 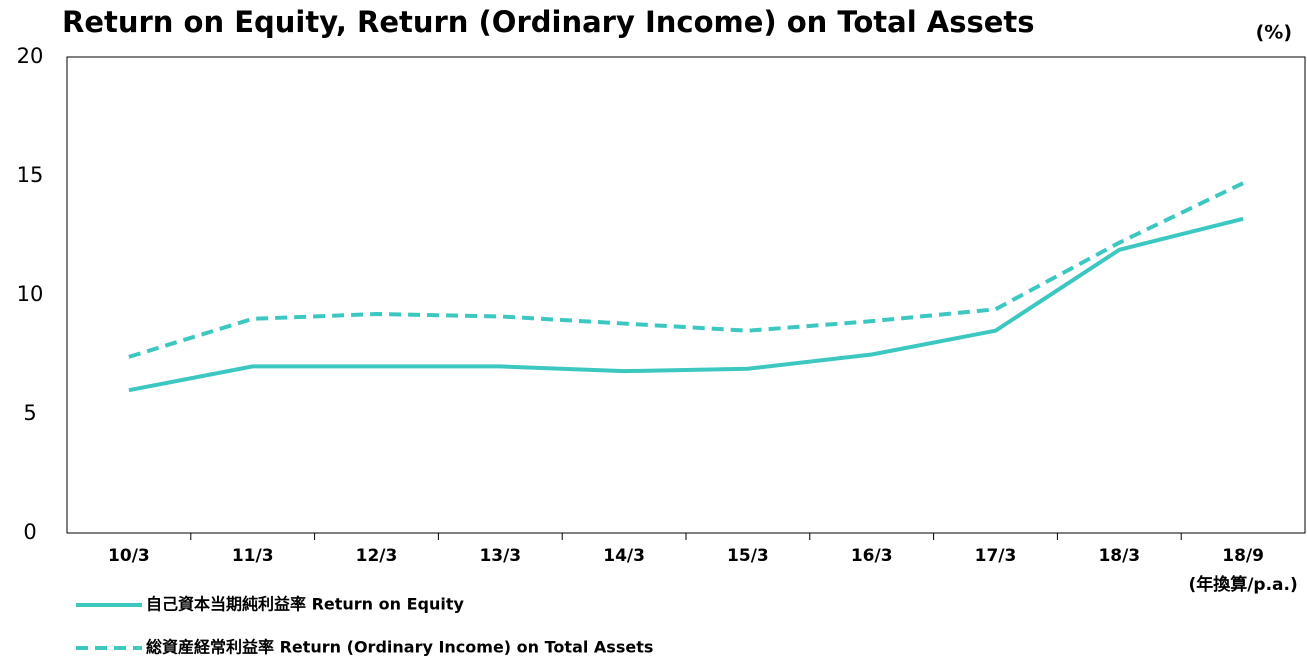 I want to click on x-tick-label: 12/3, so click(x=377, y=556).